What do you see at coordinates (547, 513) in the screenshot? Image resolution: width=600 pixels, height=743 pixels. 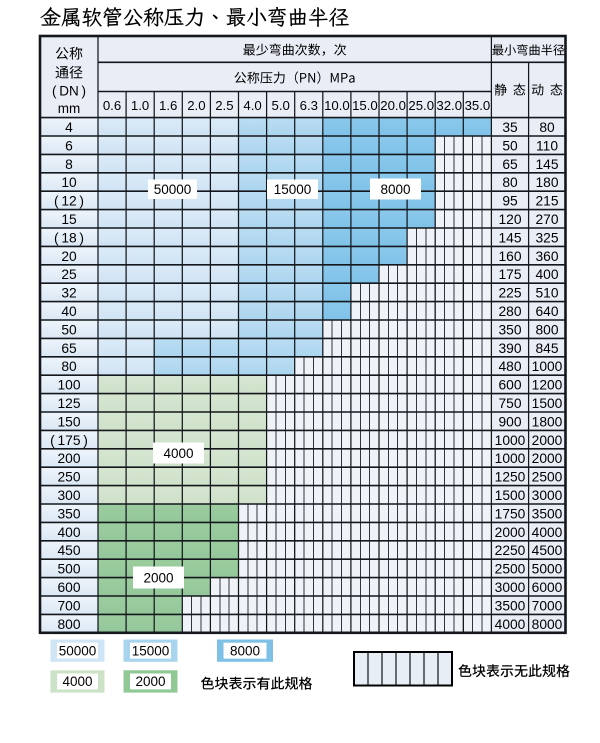 I see `svg-text: 3500` at bounding box center [547, 513].